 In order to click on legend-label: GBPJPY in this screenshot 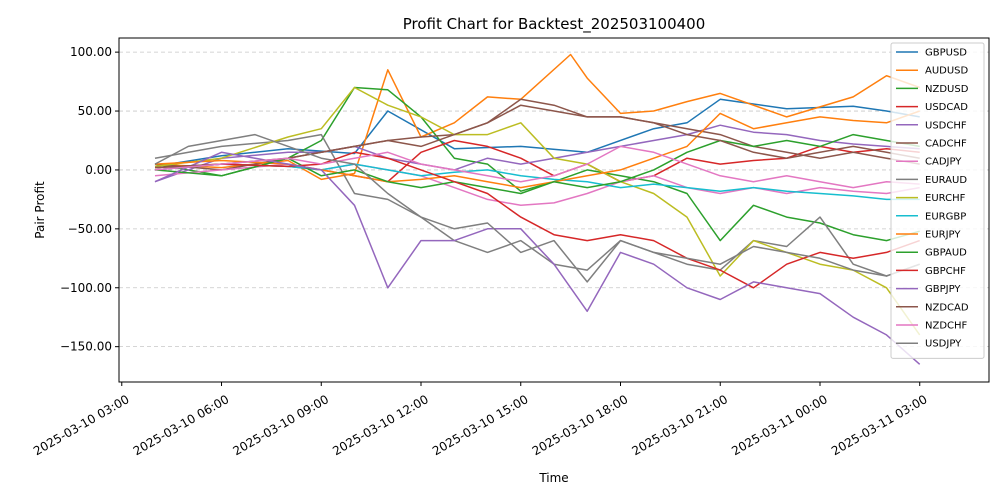, I will do `click(943, 289)`.